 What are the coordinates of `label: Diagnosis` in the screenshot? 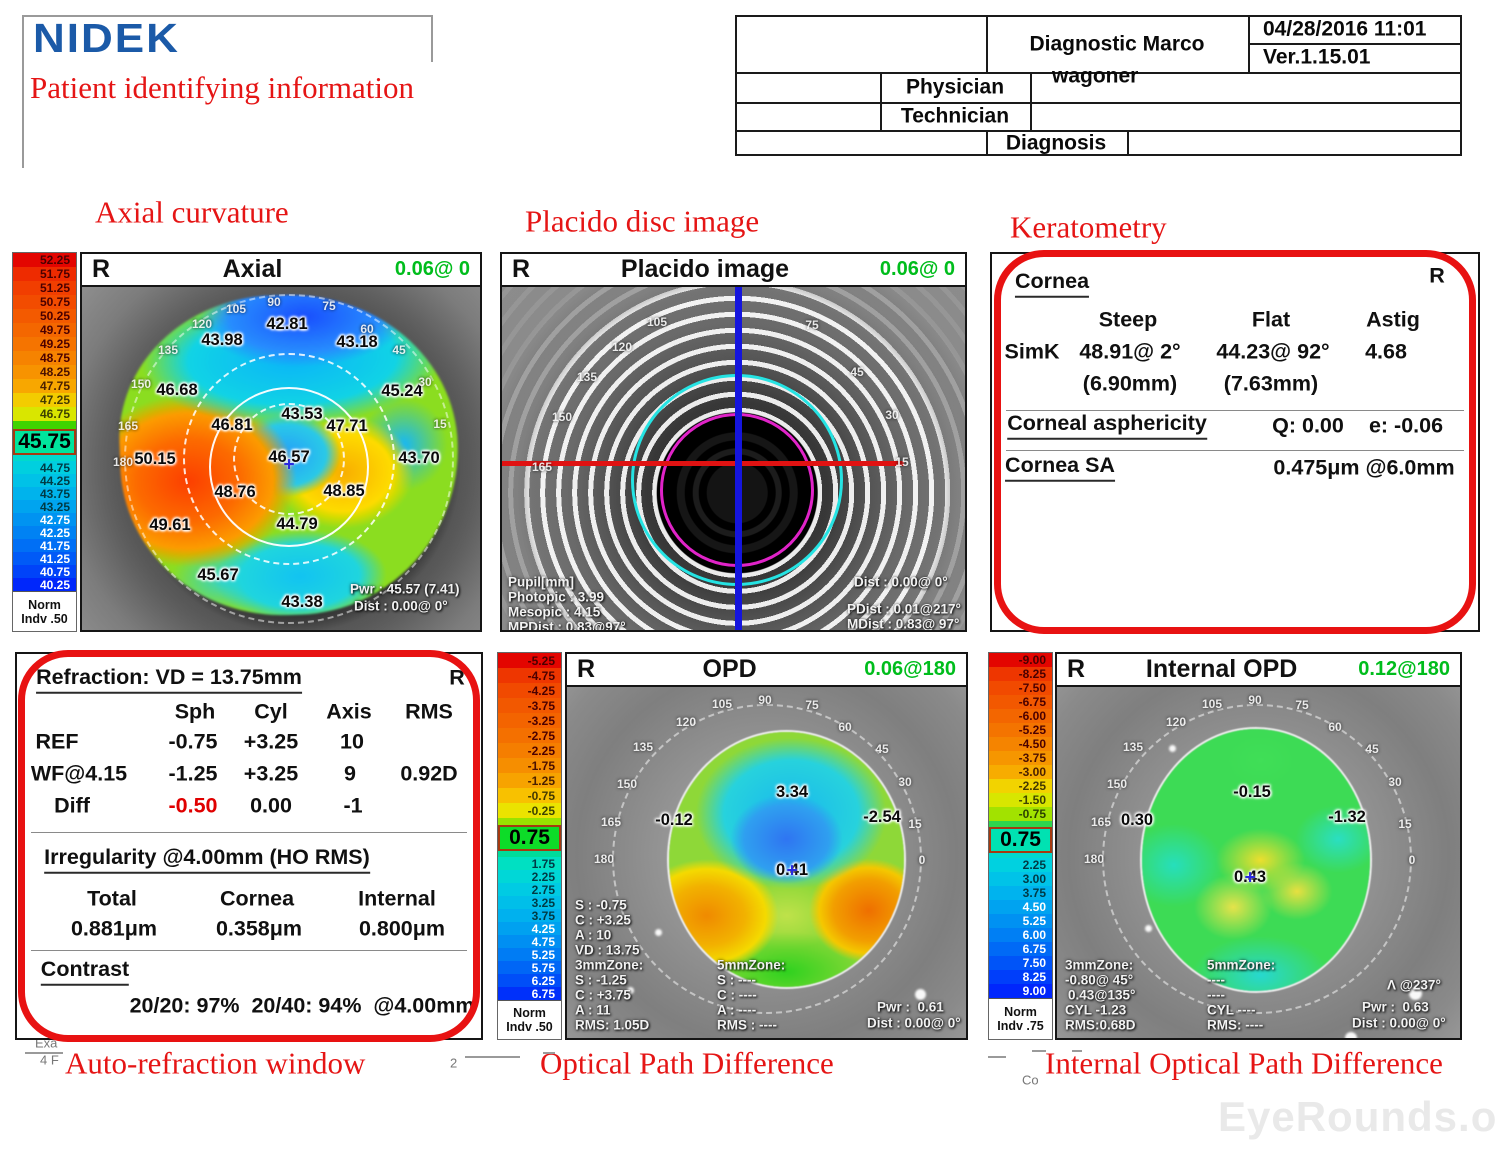 It's located at (1056, 143).